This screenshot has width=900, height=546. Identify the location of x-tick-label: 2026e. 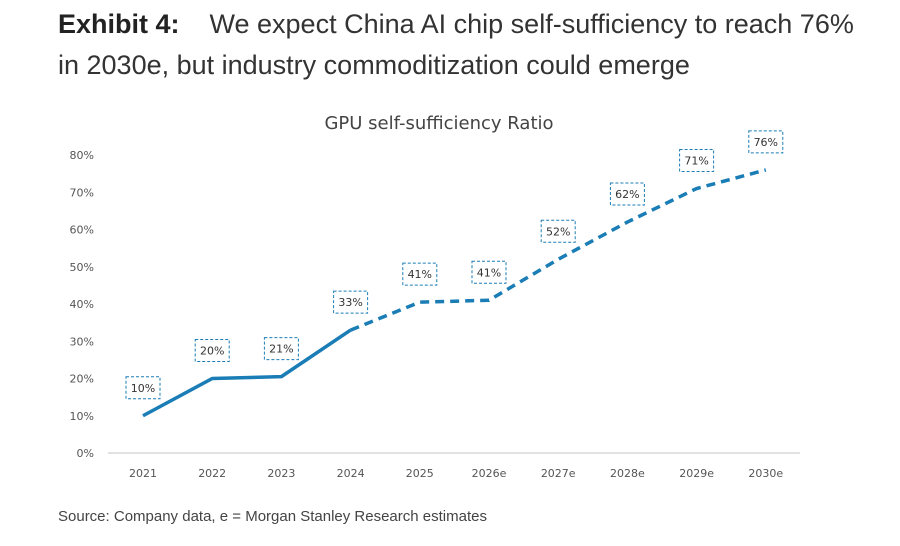
(489, 473).